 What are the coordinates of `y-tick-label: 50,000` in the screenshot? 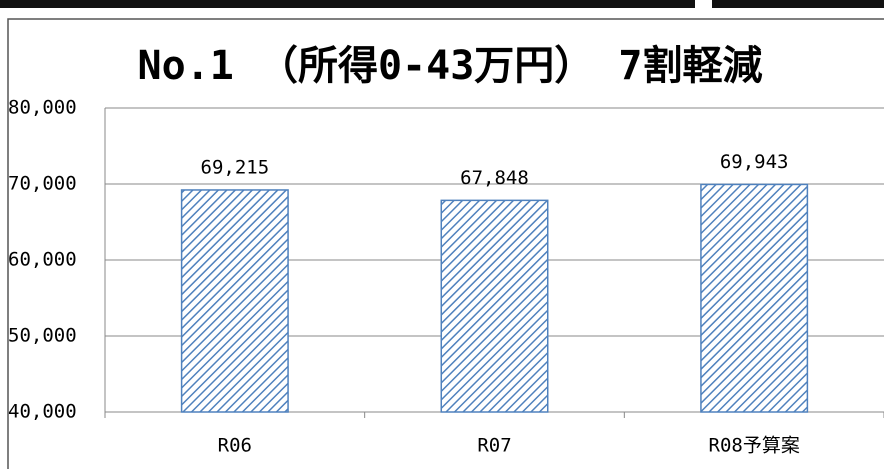 It's located at (42, 336).